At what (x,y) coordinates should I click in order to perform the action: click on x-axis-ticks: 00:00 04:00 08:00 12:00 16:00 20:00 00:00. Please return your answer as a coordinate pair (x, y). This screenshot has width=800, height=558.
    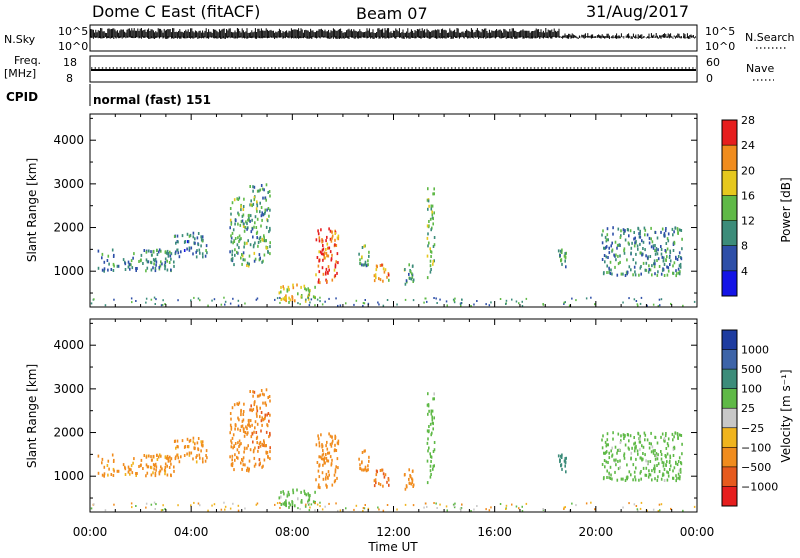
    Looking at the image, I should click on (394, 532).